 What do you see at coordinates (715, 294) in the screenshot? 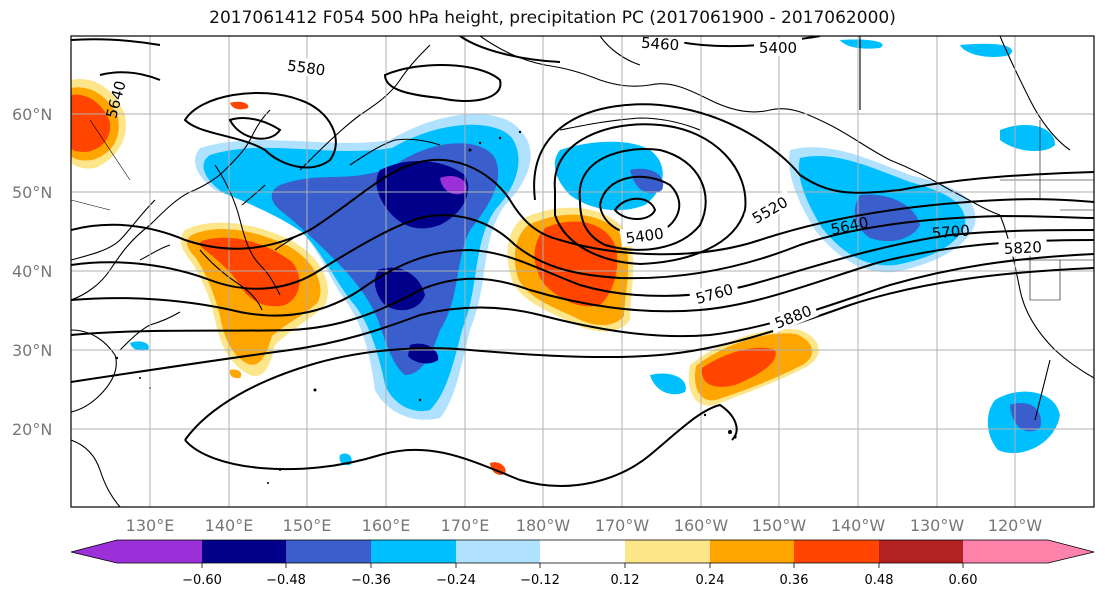
I see `contour-label: 5760` at bounding box center [715, 294].